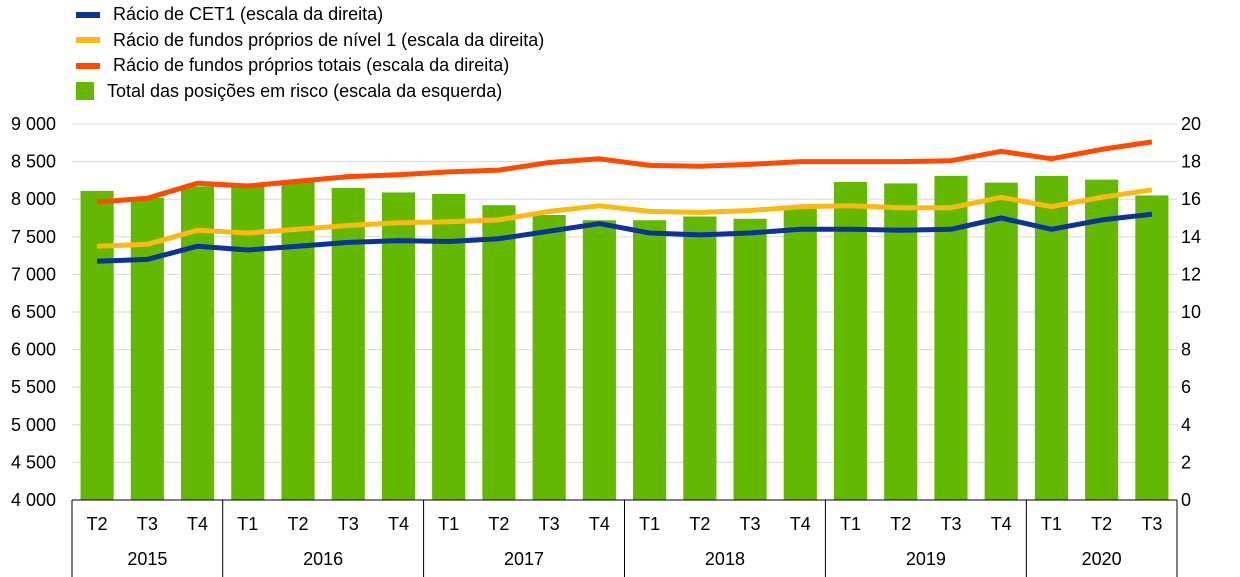  I want to click on legend-swatch-tier1, so click(88, 40).